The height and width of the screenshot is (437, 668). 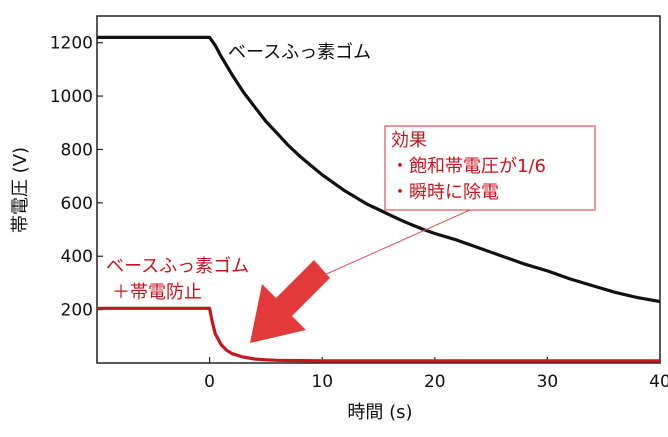 I want to click on y-tick-label: 600, so click(x=77, y=204).